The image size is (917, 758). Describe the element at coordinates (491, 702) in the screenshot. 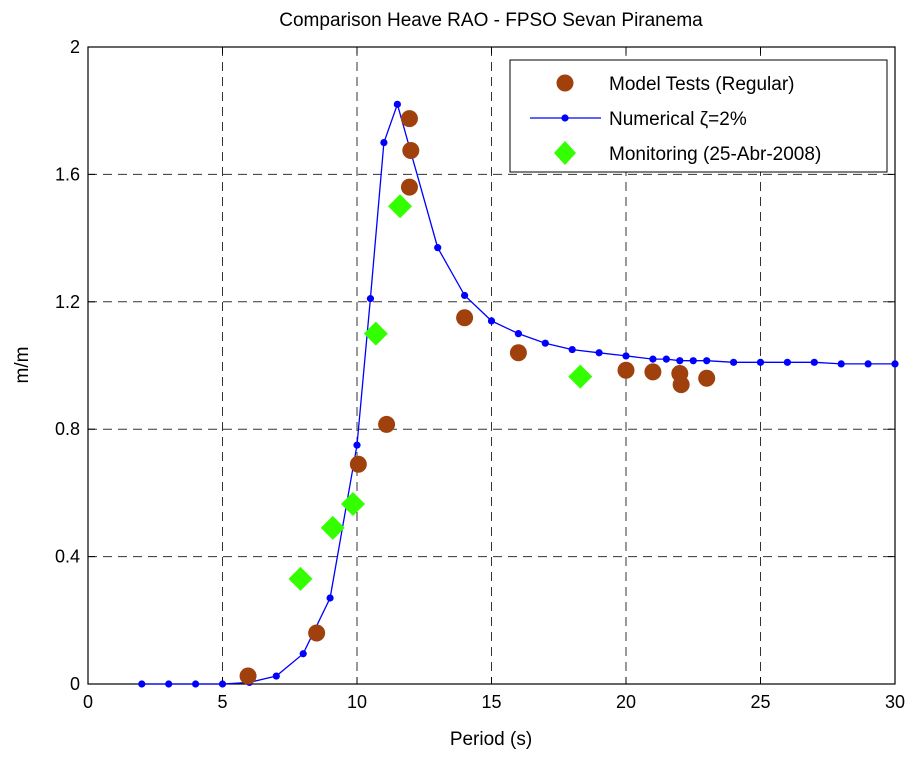

I see `x-tick-label: 15` at that location.